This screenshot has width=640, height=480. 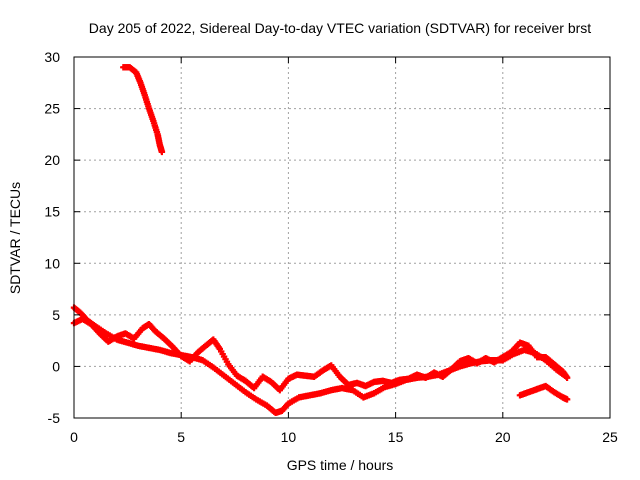 What do you see at coordinates (52, 212) in the screenshot?
I see `y-tick-label: 15` at bounding box center [52, 212].